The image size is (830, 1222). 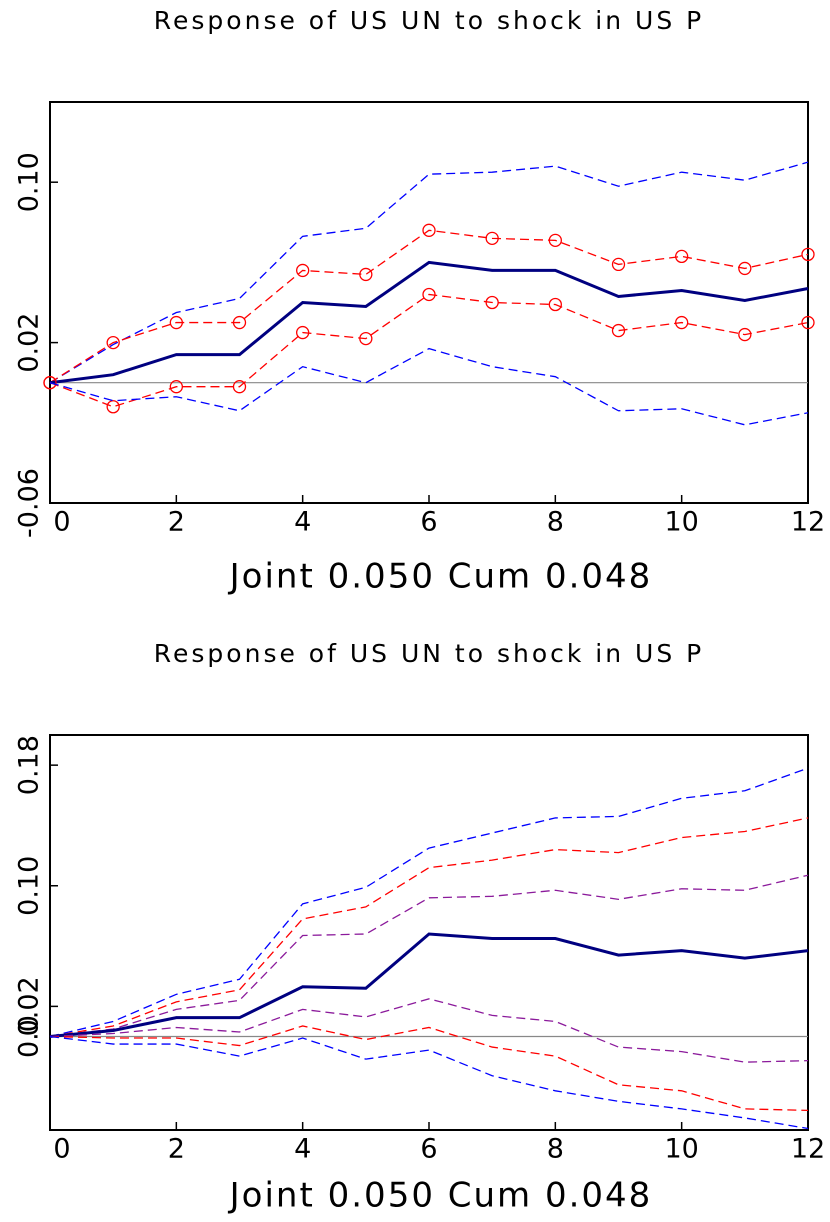 I want to click on y-tick-label: 0.18, so click(x=29, y=765).